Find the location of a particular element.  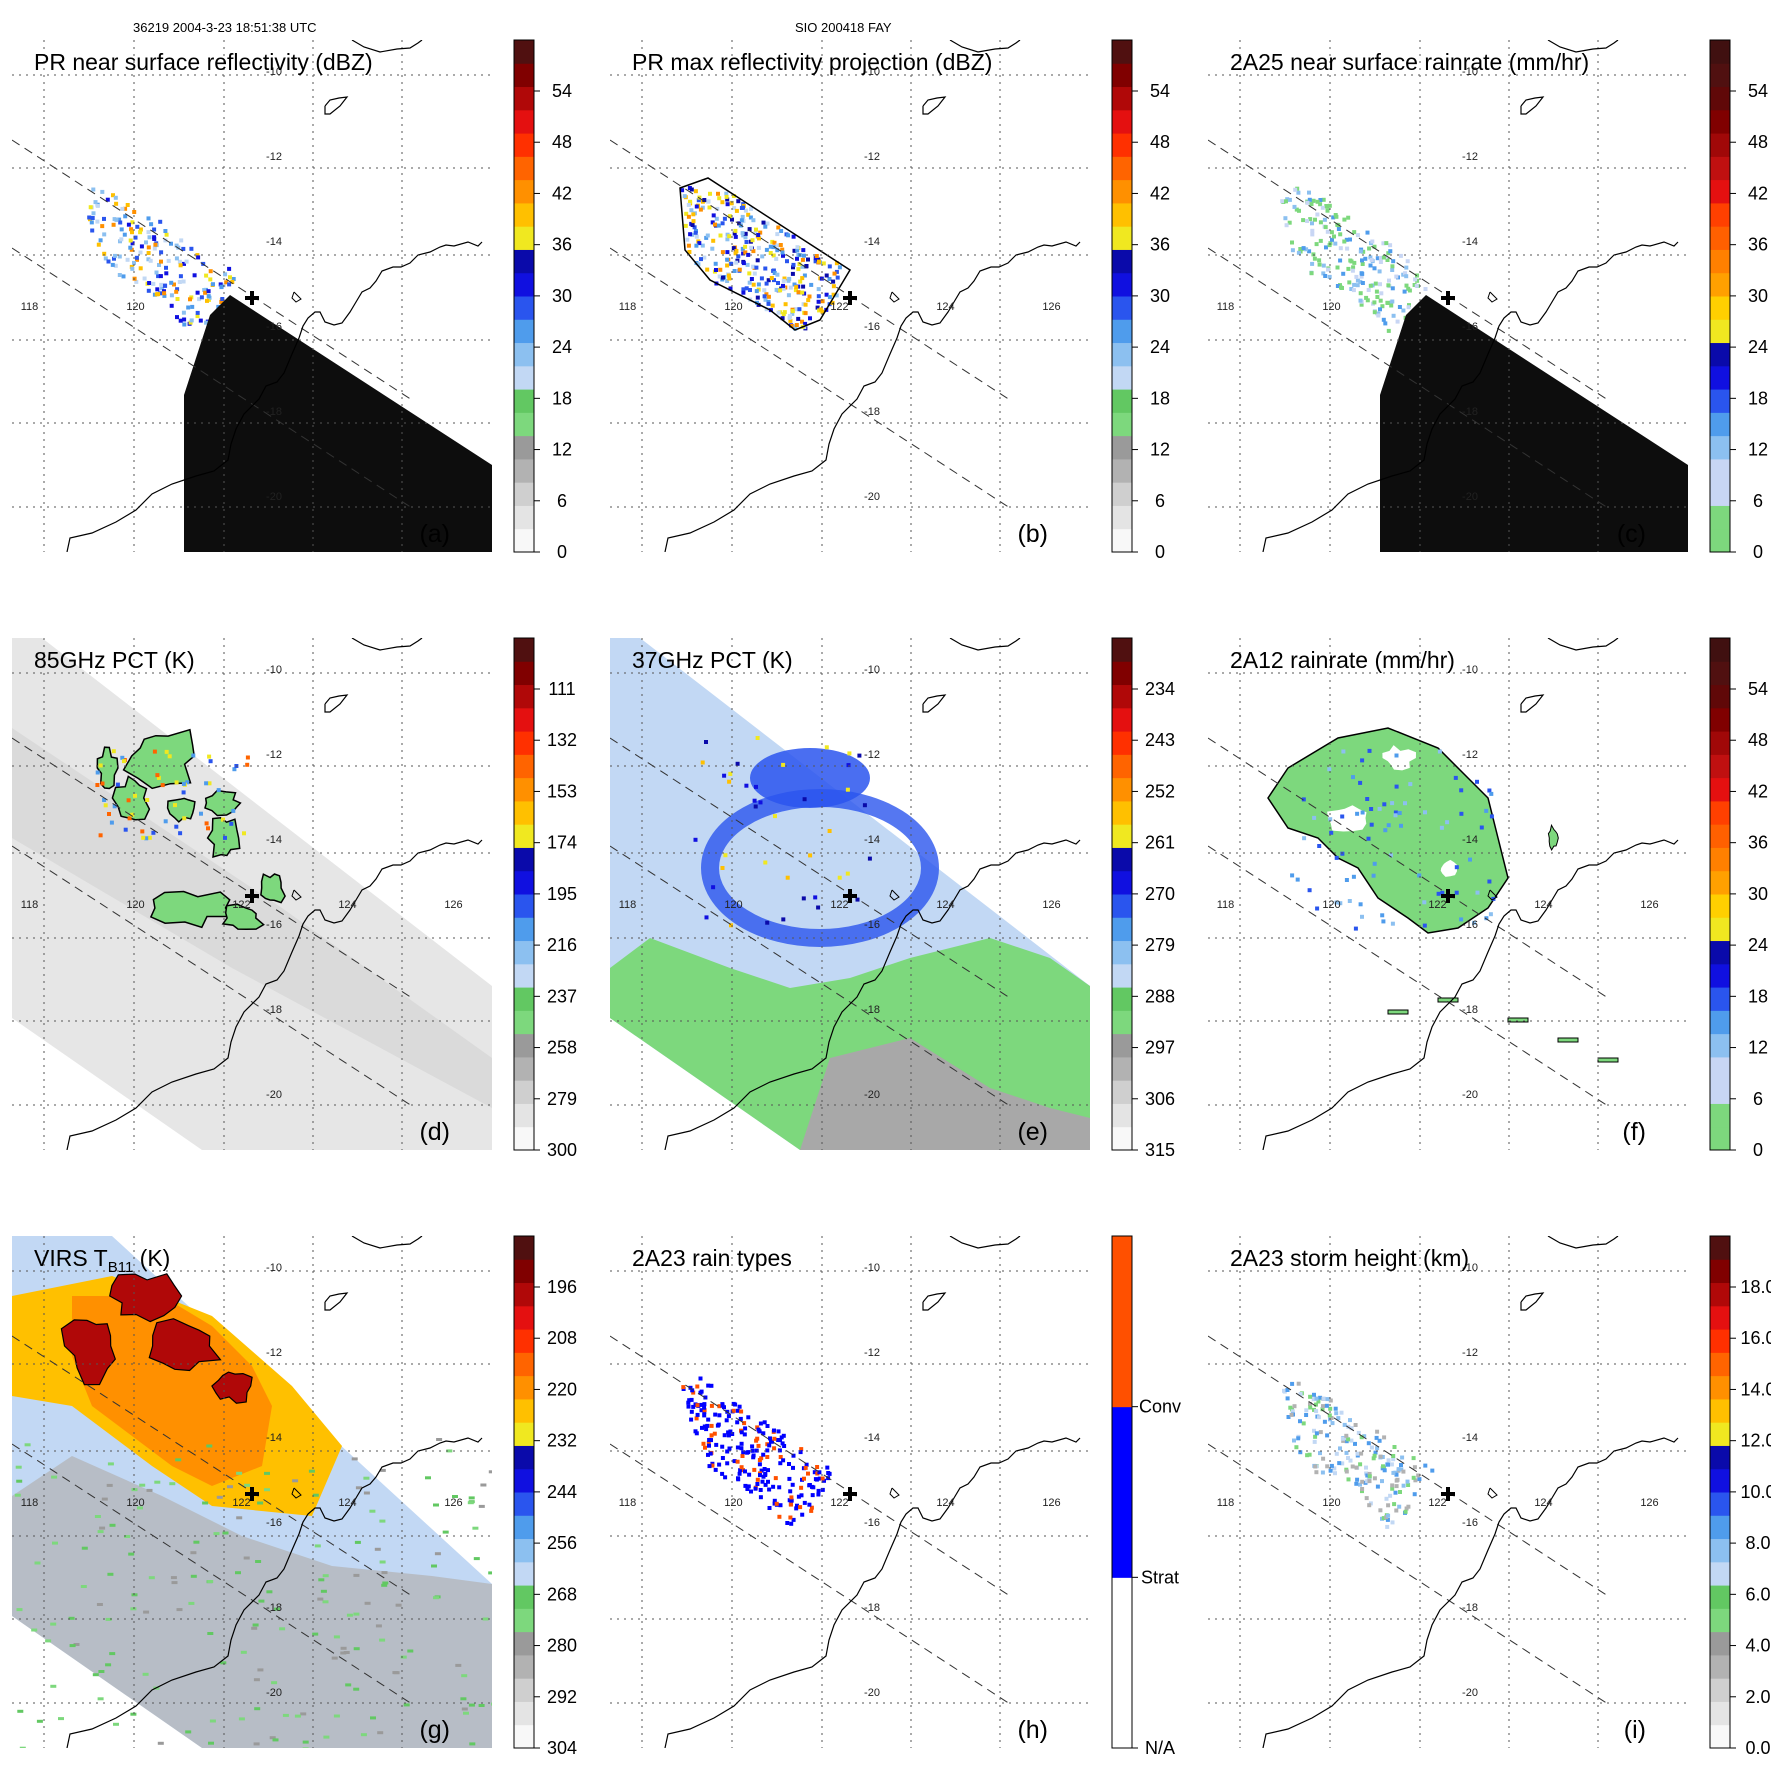

swath-edge-upper-i is located at coordinates (1408, 1466).